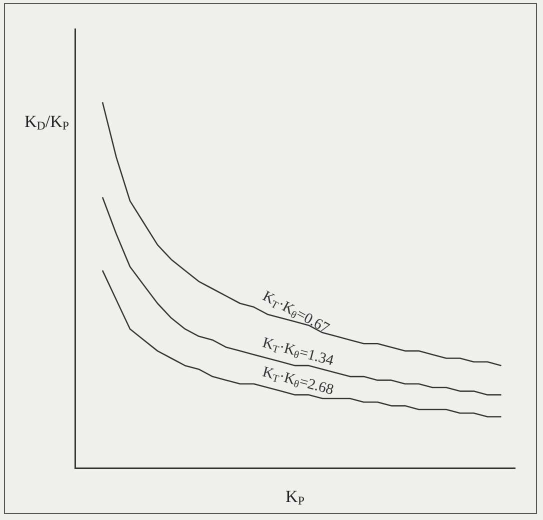 The height and width of the screenshot is (520, 543). What do you see at coordinates (298, 381) in the screenshot?
I see `text: KT·Kθ=2.68` at bounding box center [298, 381].